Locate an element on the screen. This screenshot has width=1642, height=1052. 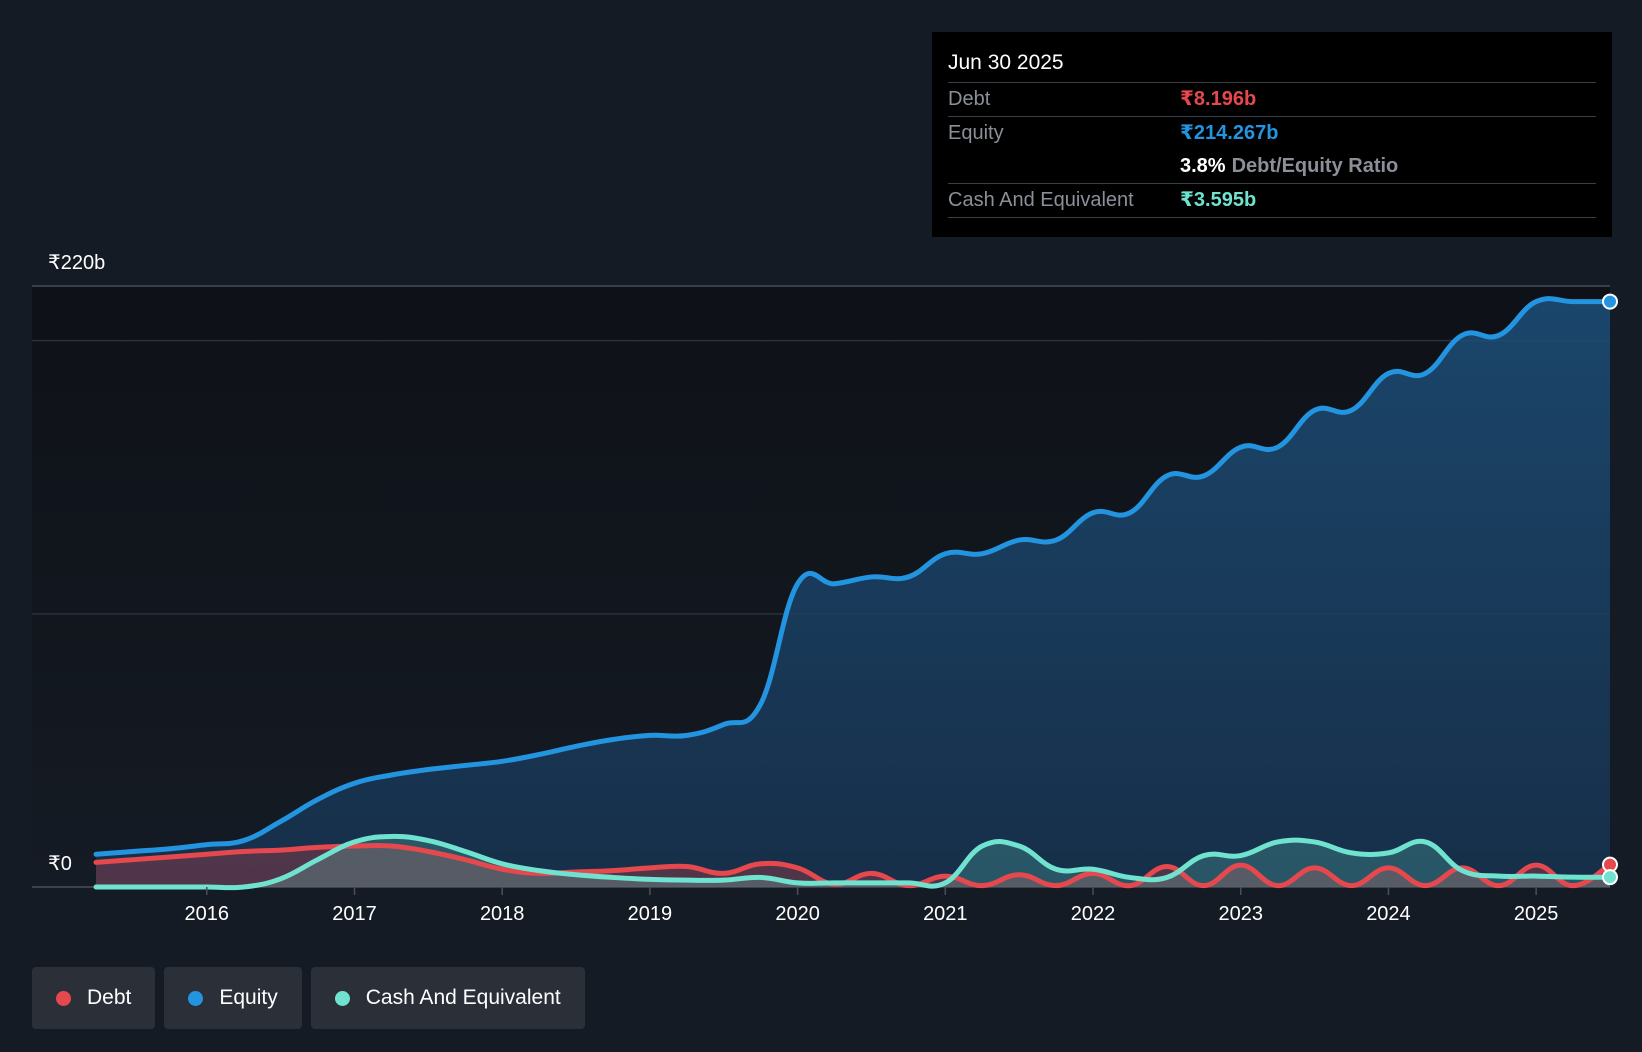
tooltip-debt-value: ₹8.196b is located at coordinates (1218, 99).